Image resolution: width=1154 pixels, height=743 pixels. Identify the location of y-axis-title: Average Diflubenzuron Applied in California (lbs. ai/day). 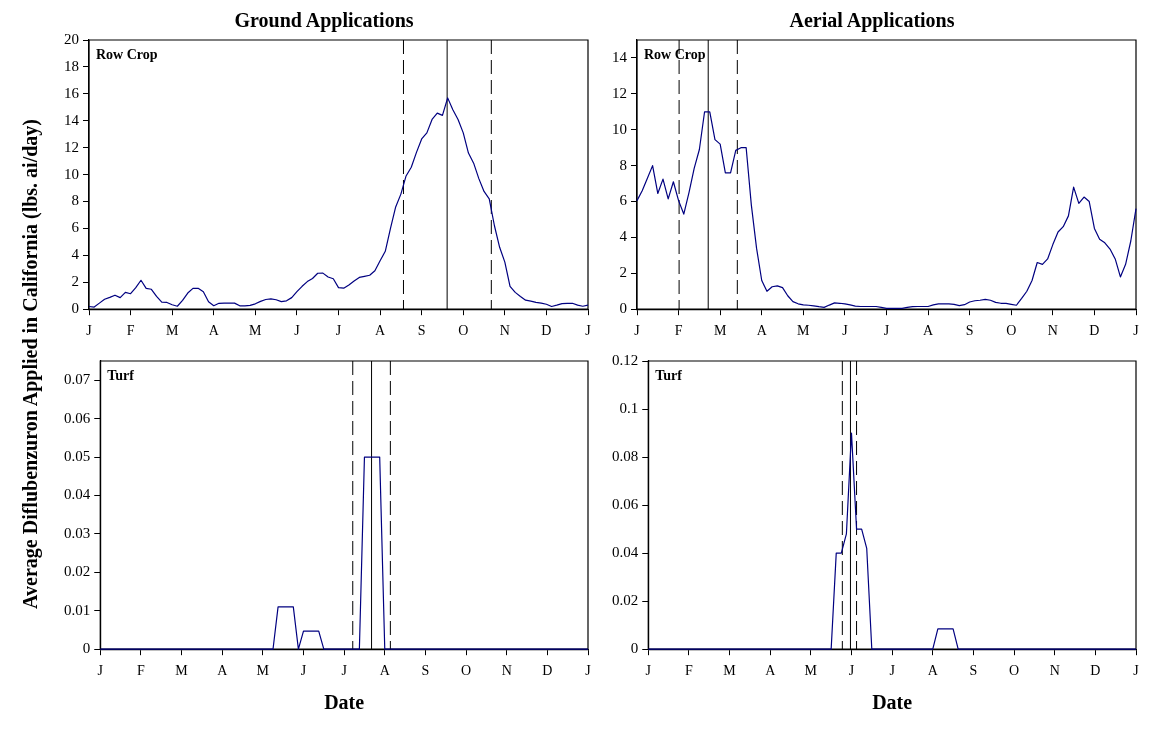
(30, 364).